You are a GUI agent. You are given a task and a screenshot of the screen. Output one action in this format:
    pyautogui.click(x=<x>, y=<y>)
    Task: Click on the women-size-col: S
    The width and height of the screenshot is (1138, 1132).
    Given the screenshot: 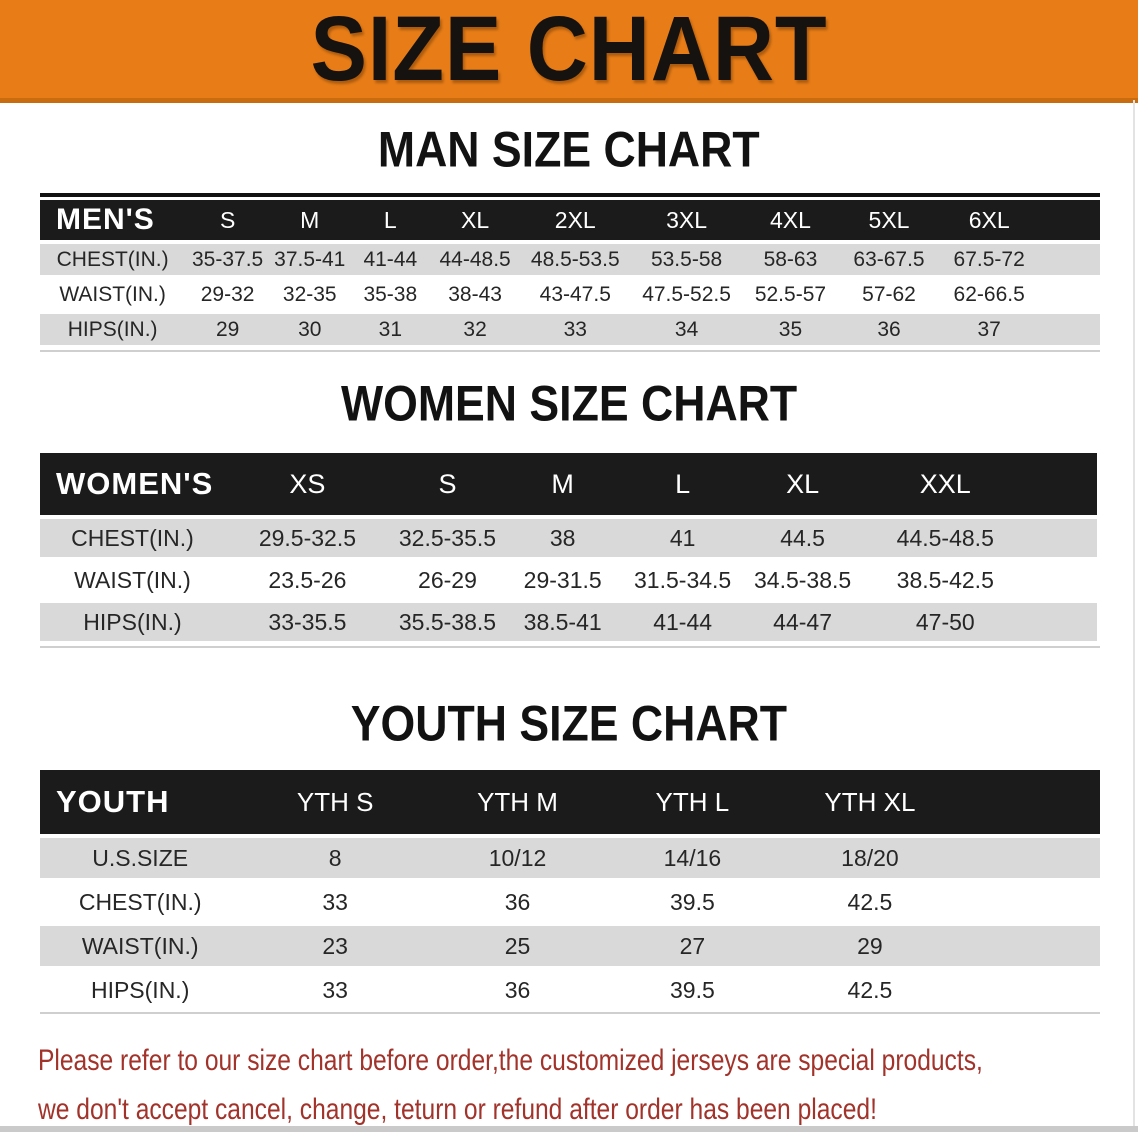 What is the action you would take?
    pyautogui.click(x=447, y=484)
    